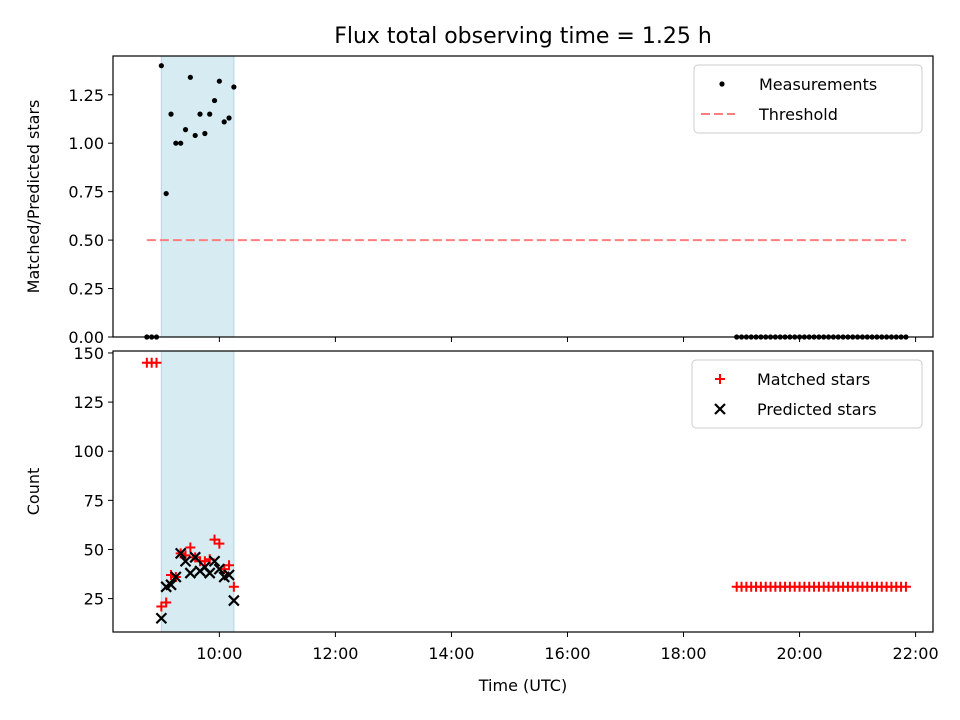 The width and height of the screenshot is (960, 720). I want to click on y-tick-label: 0.00, so click(86, 337).